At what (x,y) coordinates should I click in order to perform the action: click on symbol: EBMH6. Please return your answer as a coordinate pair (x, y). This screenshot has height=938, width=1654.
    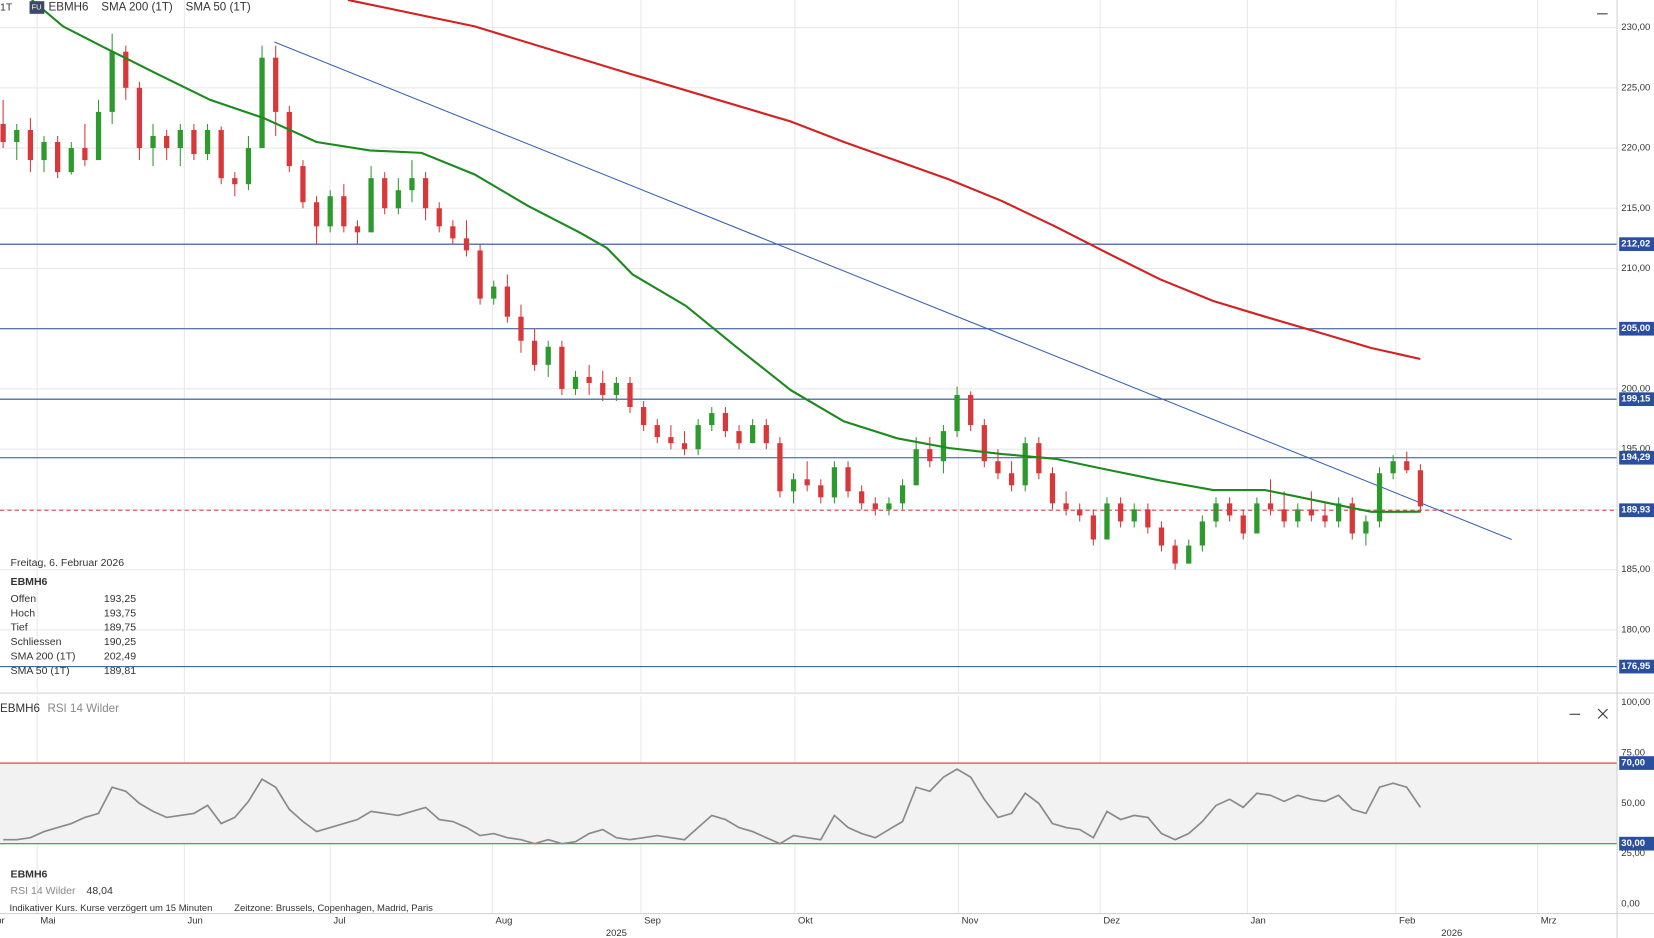
    Looking at the image, I should click on (69, 7).